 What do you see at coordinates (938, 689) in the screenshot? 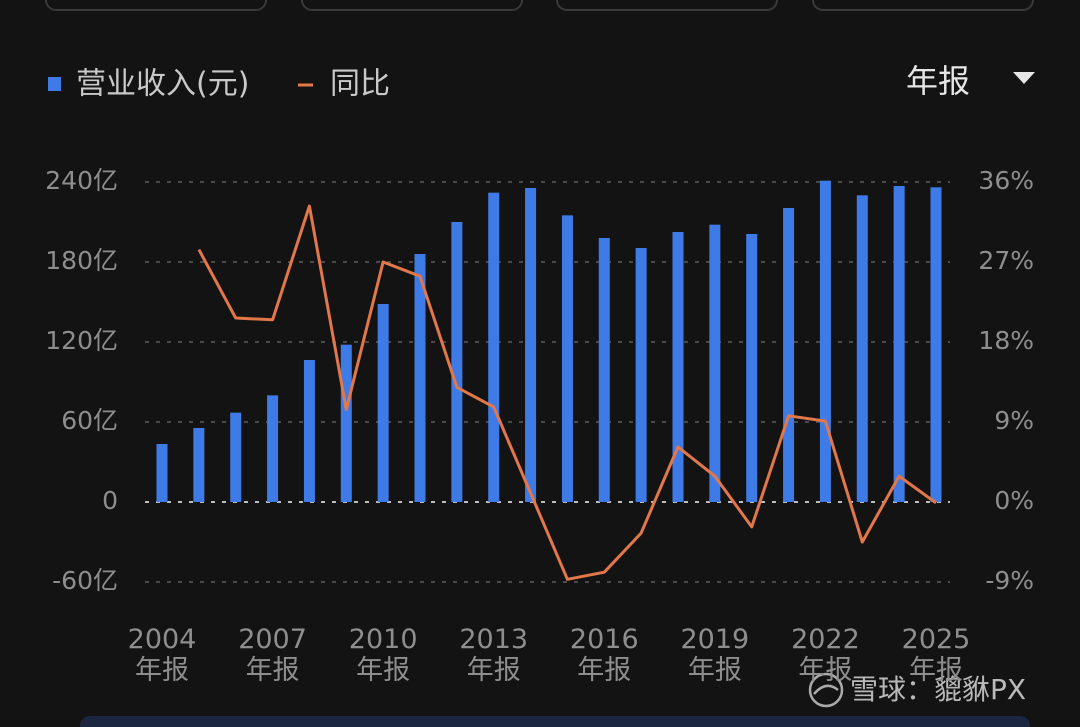
I see `watermark: 雪球：貔貅PX` at bounding box center [938, 689].